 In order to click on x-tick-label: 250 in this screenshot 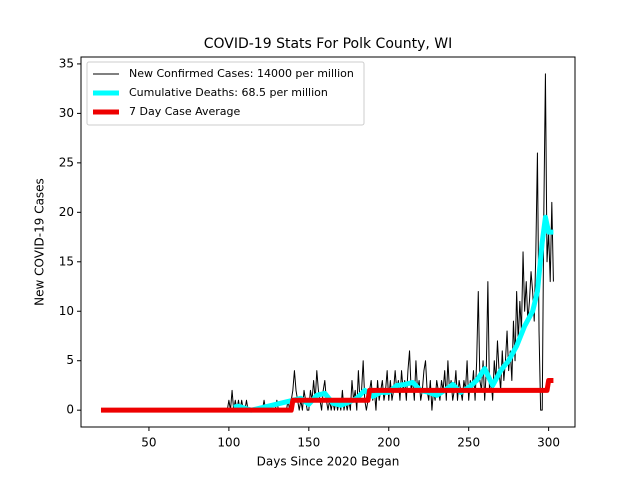, I will do `click(468, 443)`.